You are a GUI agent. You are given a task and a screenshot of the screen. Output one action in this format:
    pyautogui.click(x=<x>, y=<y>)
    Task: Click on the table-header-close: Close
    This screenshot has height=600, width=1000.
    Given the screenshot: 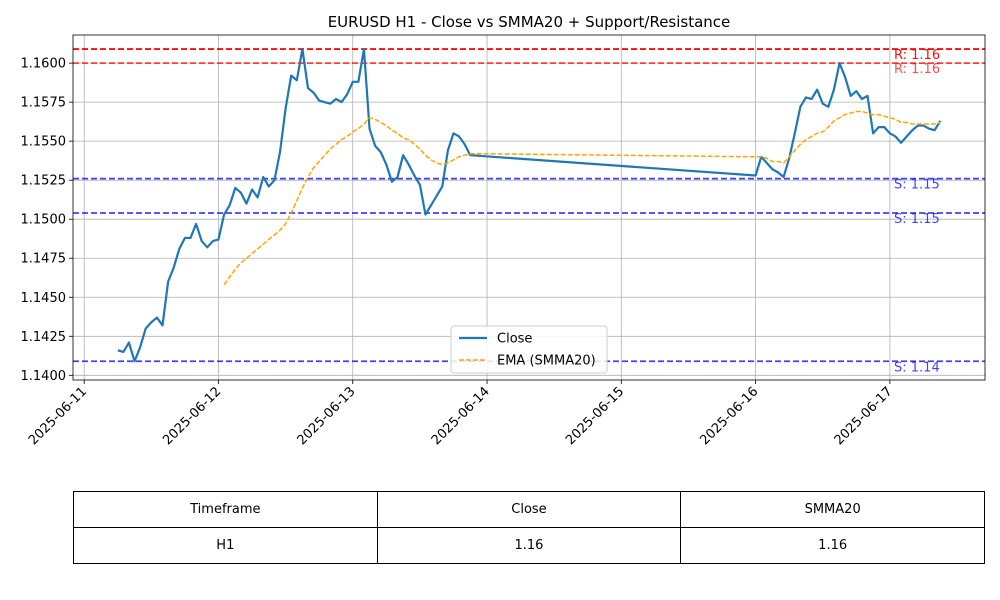 What is the action you would take?
    pyautogui.click(x=529, y=509)
    